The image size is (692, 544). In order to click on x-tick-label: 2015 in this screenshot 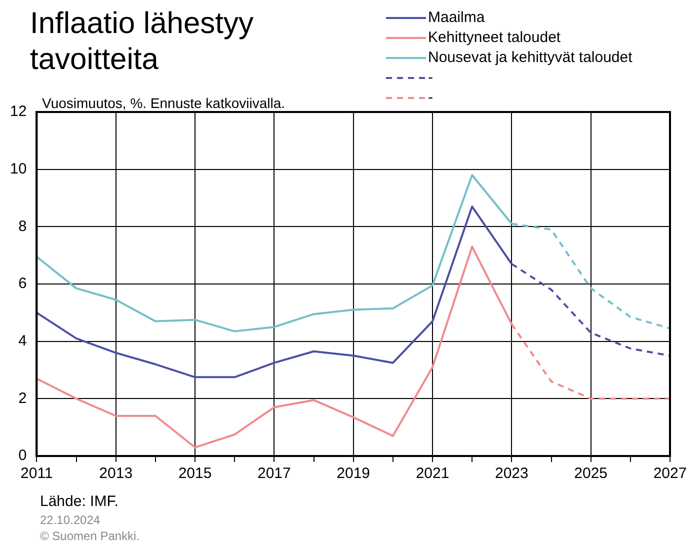, I will do `click(195, 473)`.